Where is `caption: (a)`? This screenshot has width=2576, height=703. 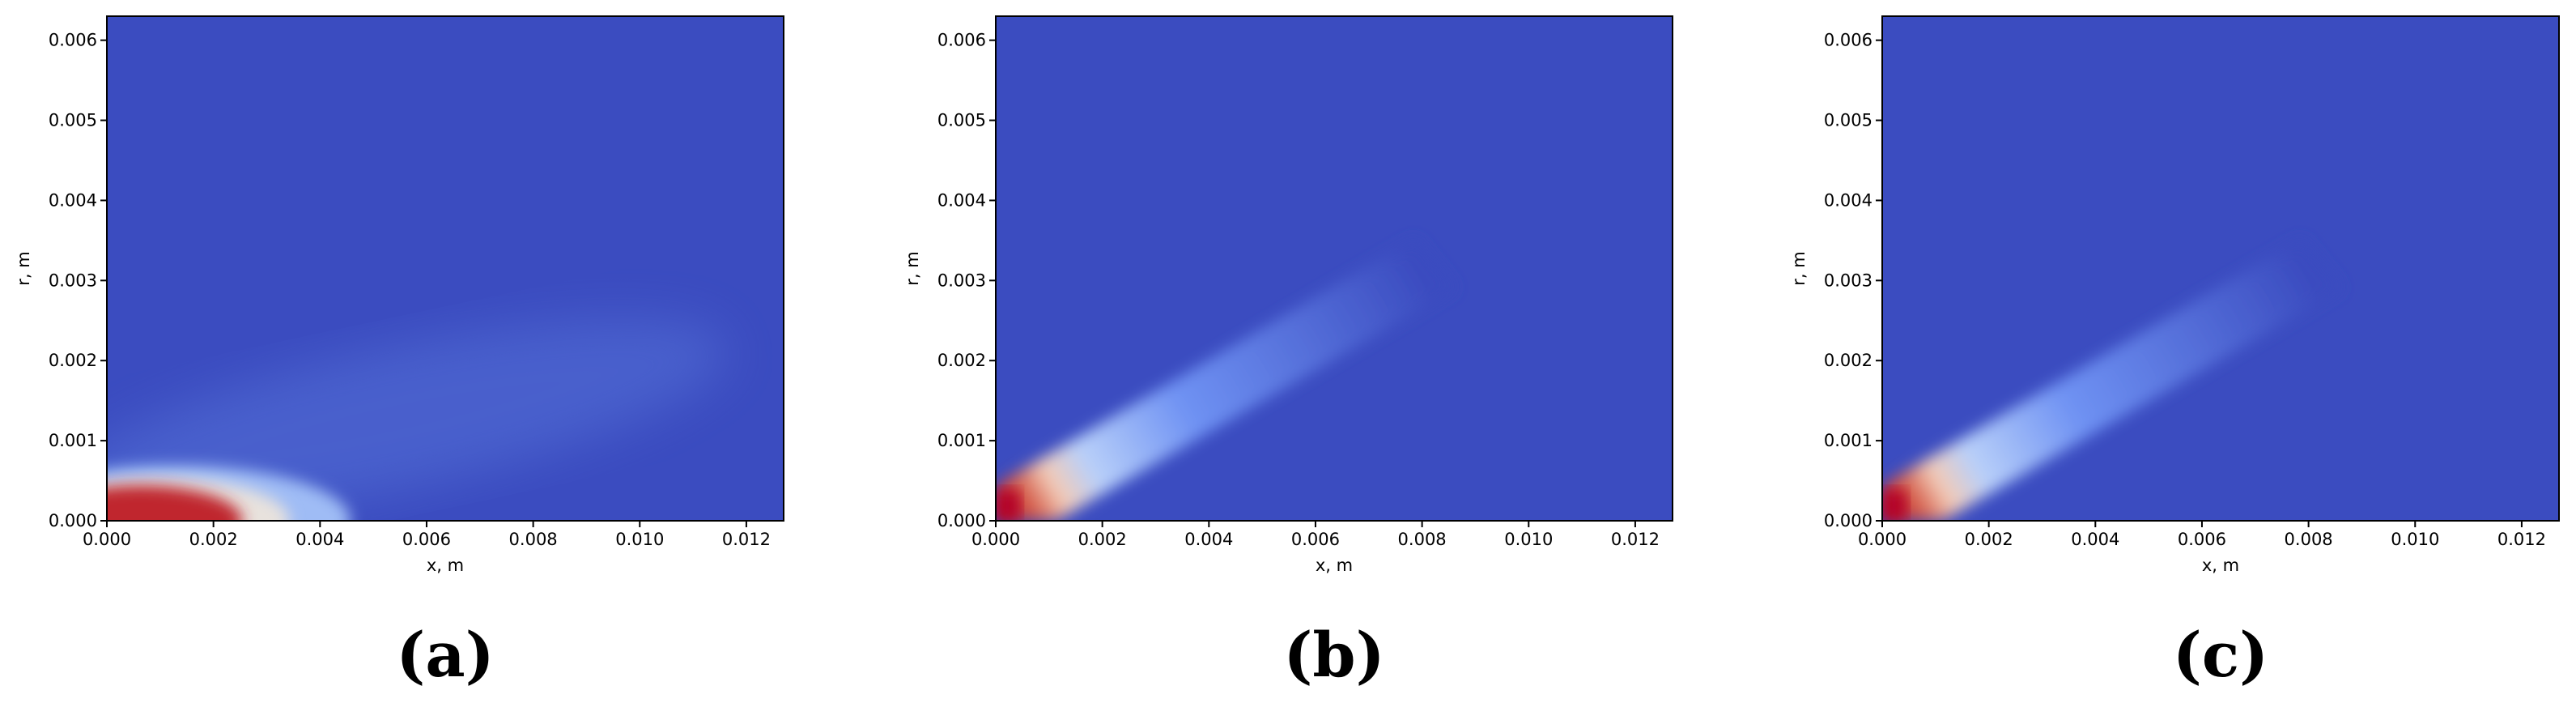
caption: (a) is located at coordinates (445, 655).